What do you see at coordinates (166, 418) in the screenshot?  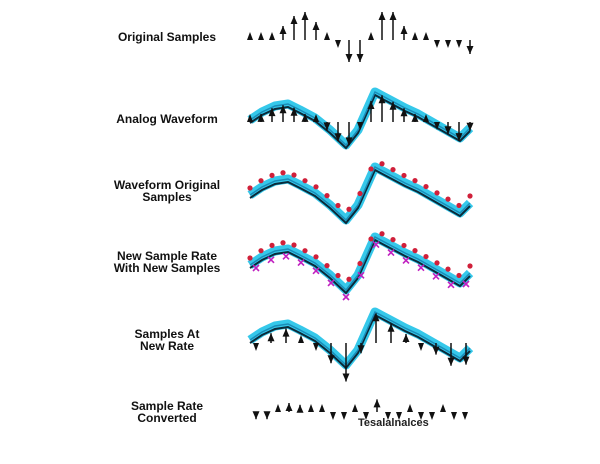 I see `row-label: Converted` at bounding box center [166, 418].